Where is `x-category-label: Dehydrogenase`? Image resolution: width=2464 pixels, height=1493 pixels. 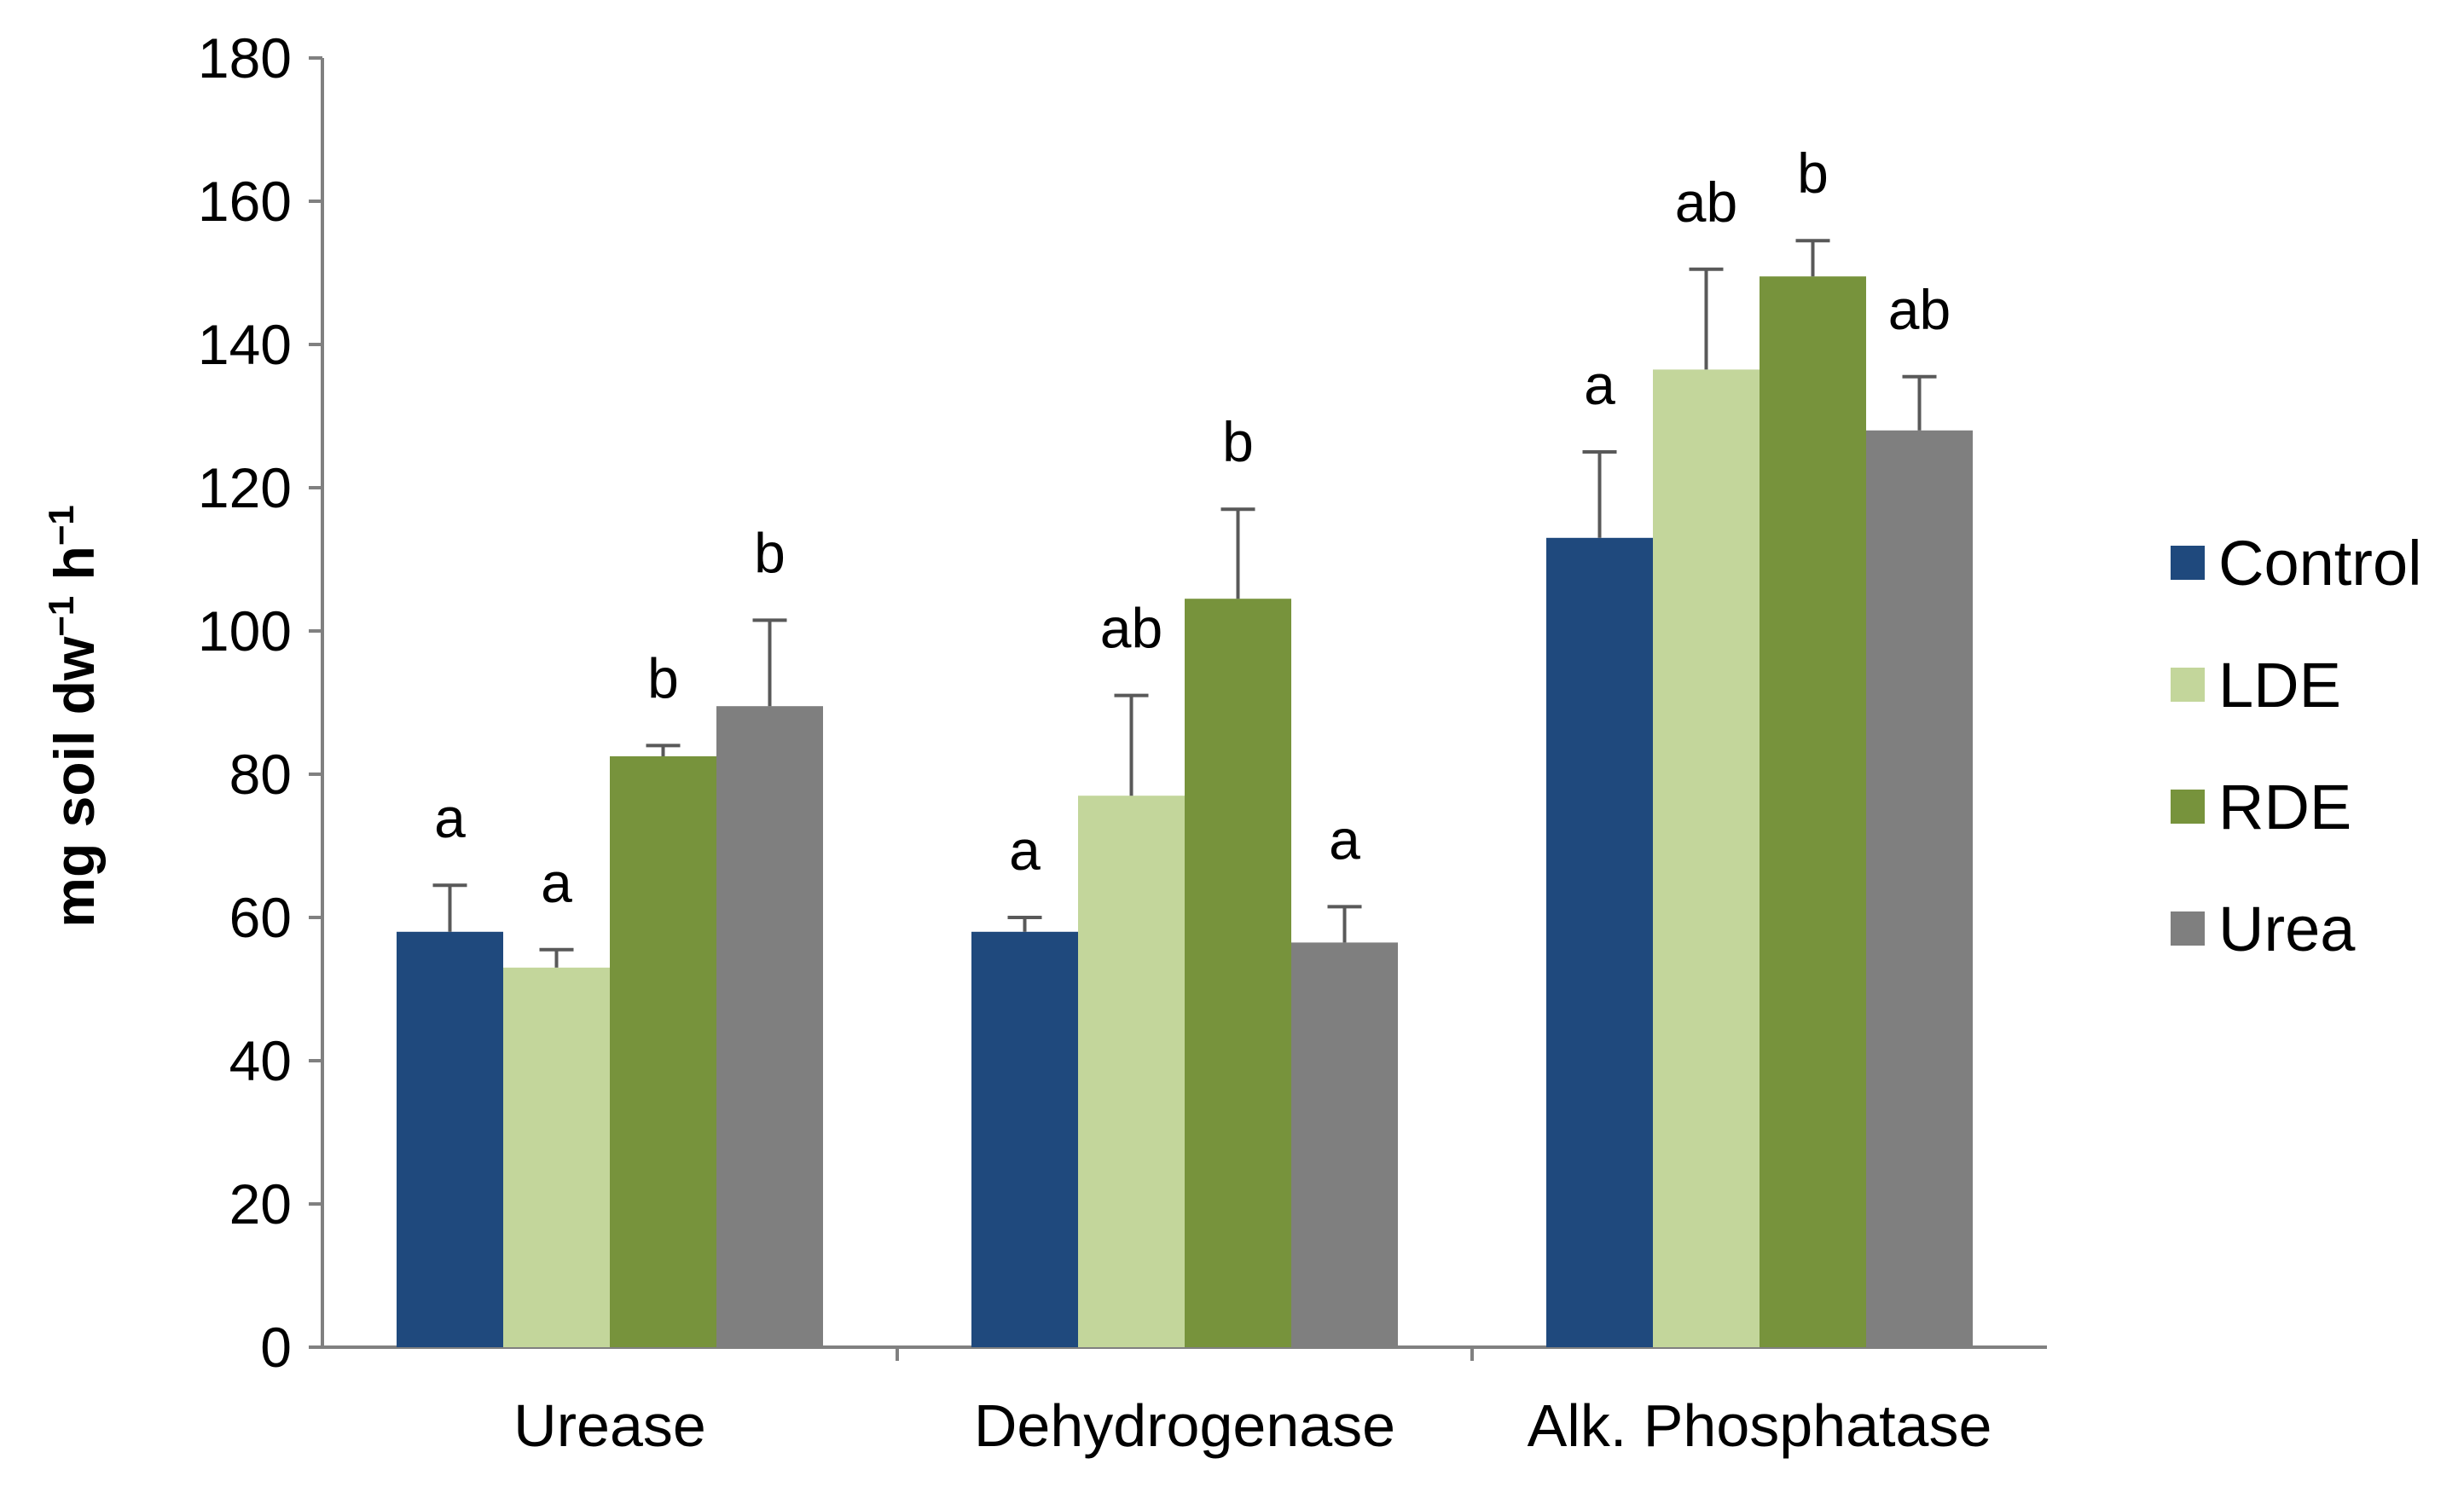 x-category-label: Dehydrogenase is located at coordinates (1184, 1425).